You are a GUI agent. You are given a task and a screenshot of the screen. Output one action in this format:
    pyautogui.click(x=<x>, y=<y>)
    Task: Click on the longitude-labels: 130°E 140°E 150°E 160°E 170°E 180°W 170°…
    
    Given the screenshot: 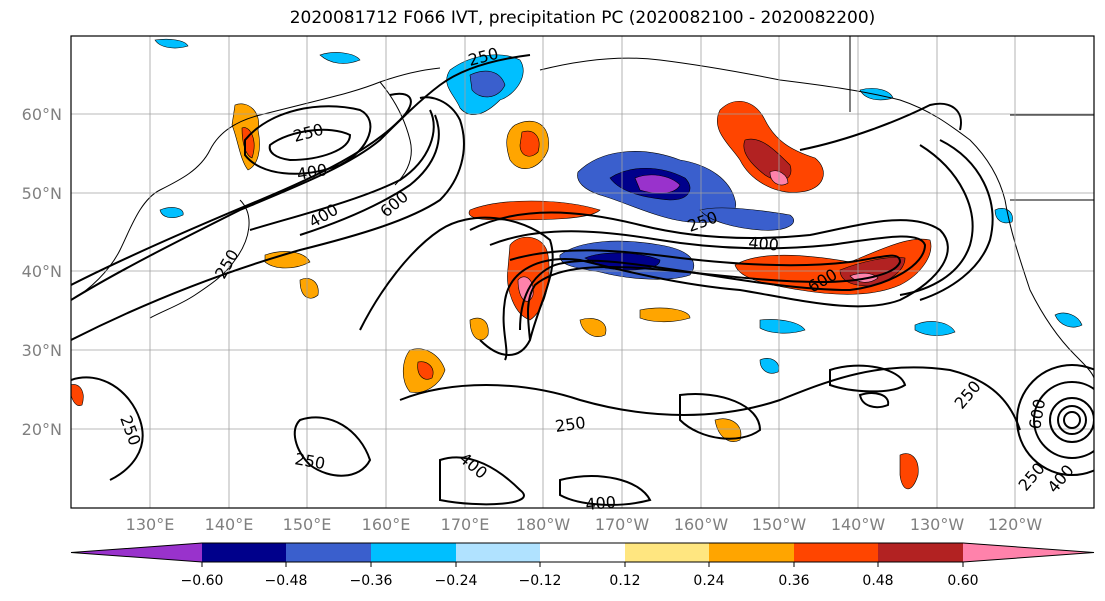 What is the action you would take?
    pyautogui.click(x=584, y=524)
    